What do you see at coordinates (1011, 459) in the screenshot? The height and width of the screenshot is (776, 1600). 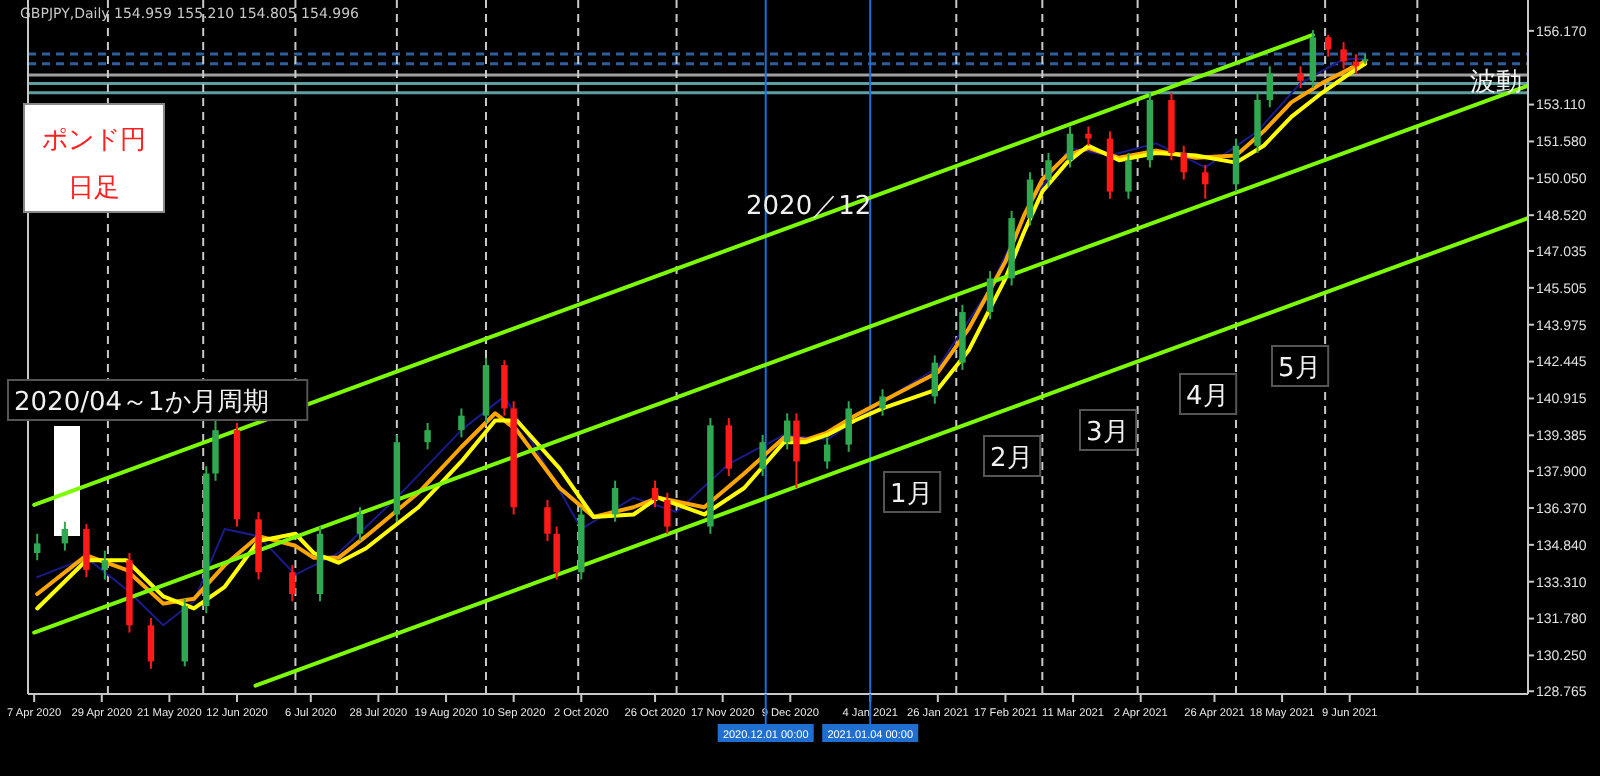 I see `annotation: 2月` at bounding box center [1011, 459].